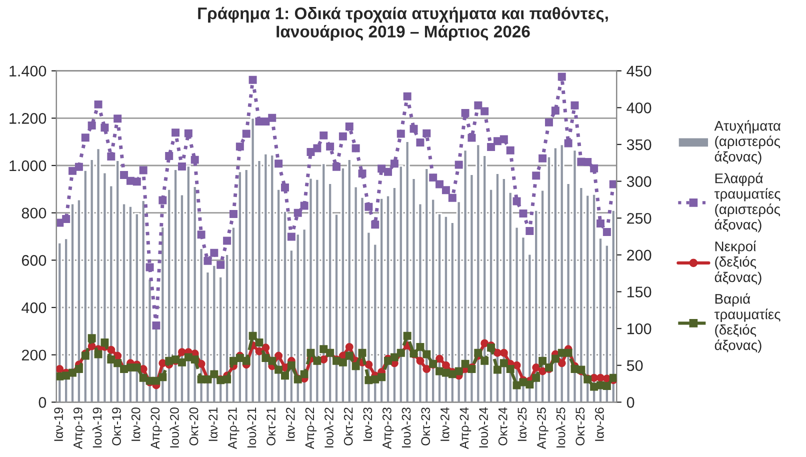  I want to click on x-tick-label: Ιουλ-19, so click(97, 428).